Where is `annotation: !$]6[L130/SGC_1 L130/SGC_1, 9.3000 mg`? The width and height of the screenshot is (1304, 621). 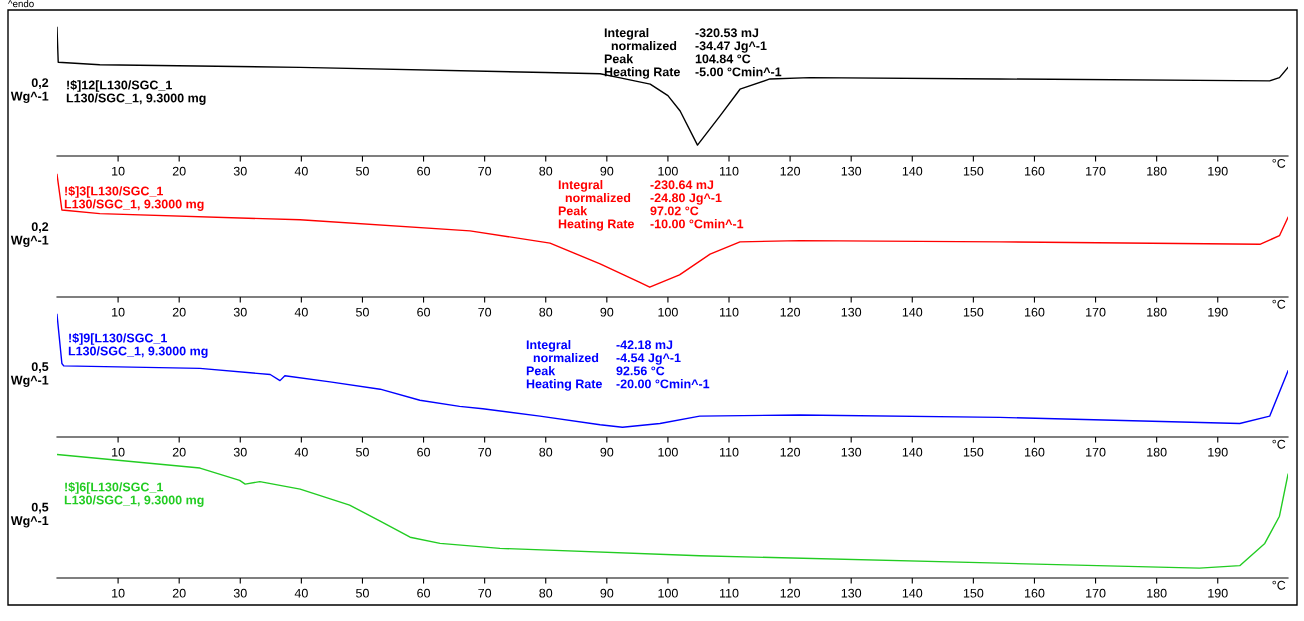
annotation: !$]6[L130/SGC_1 L130/SGC_1, 9.3000 mg is located at coordinates (134, 494).